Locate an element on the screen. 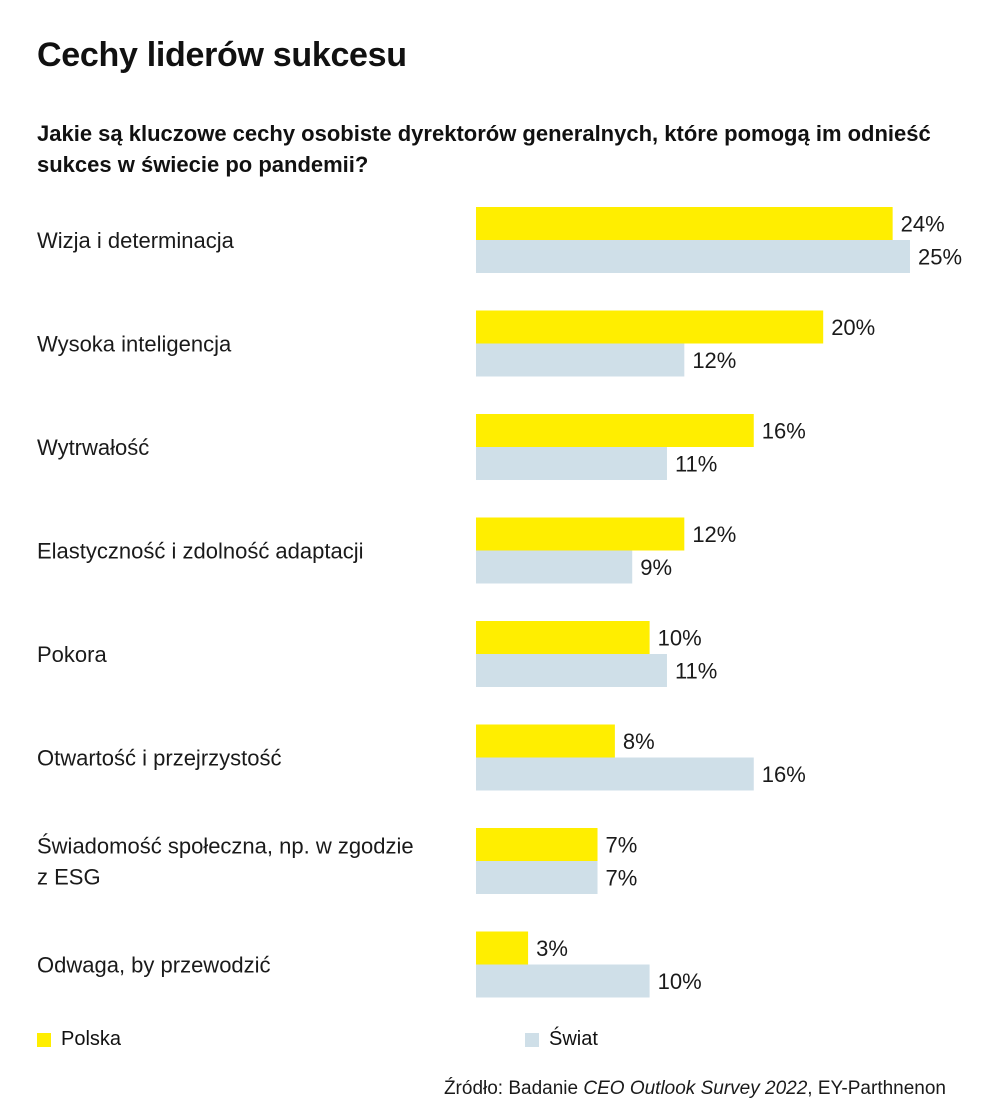  category-label: Wysoka inteligencja is located at coordinates (134, 344).